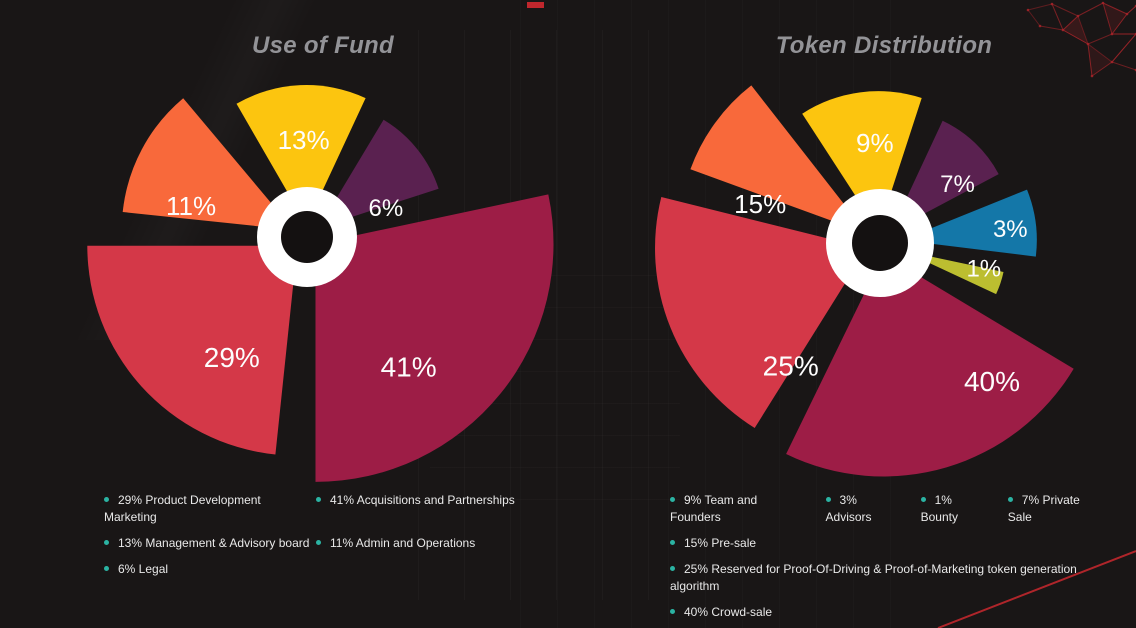  Describe the element at coordinates (191, 206) in the screenshot. I see `slice-label: 11%` at that location.